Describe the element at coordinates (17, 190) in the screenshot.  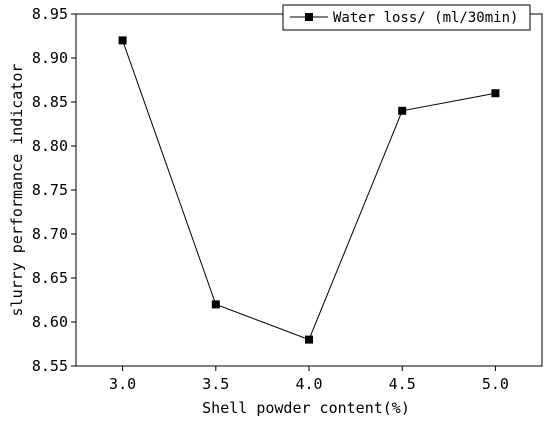
I see `y-axis-label: slurry performance indicator` at that location.